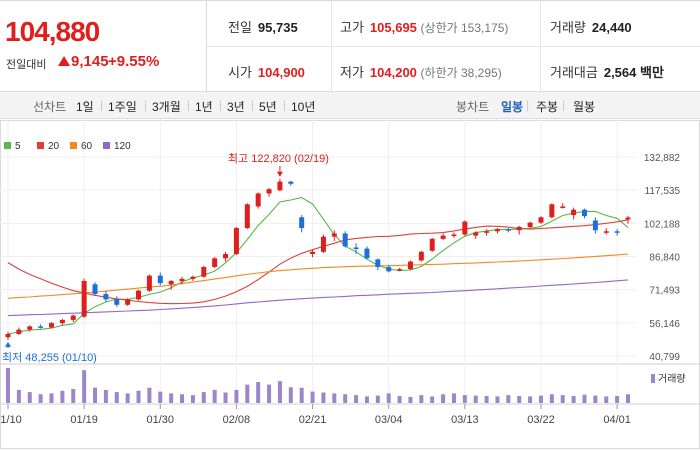 This screenshot has width=700, height=450. Describe the element at coordinates (73, 145) in the screenshot. I see `legend-swatch-ma60` at that location.